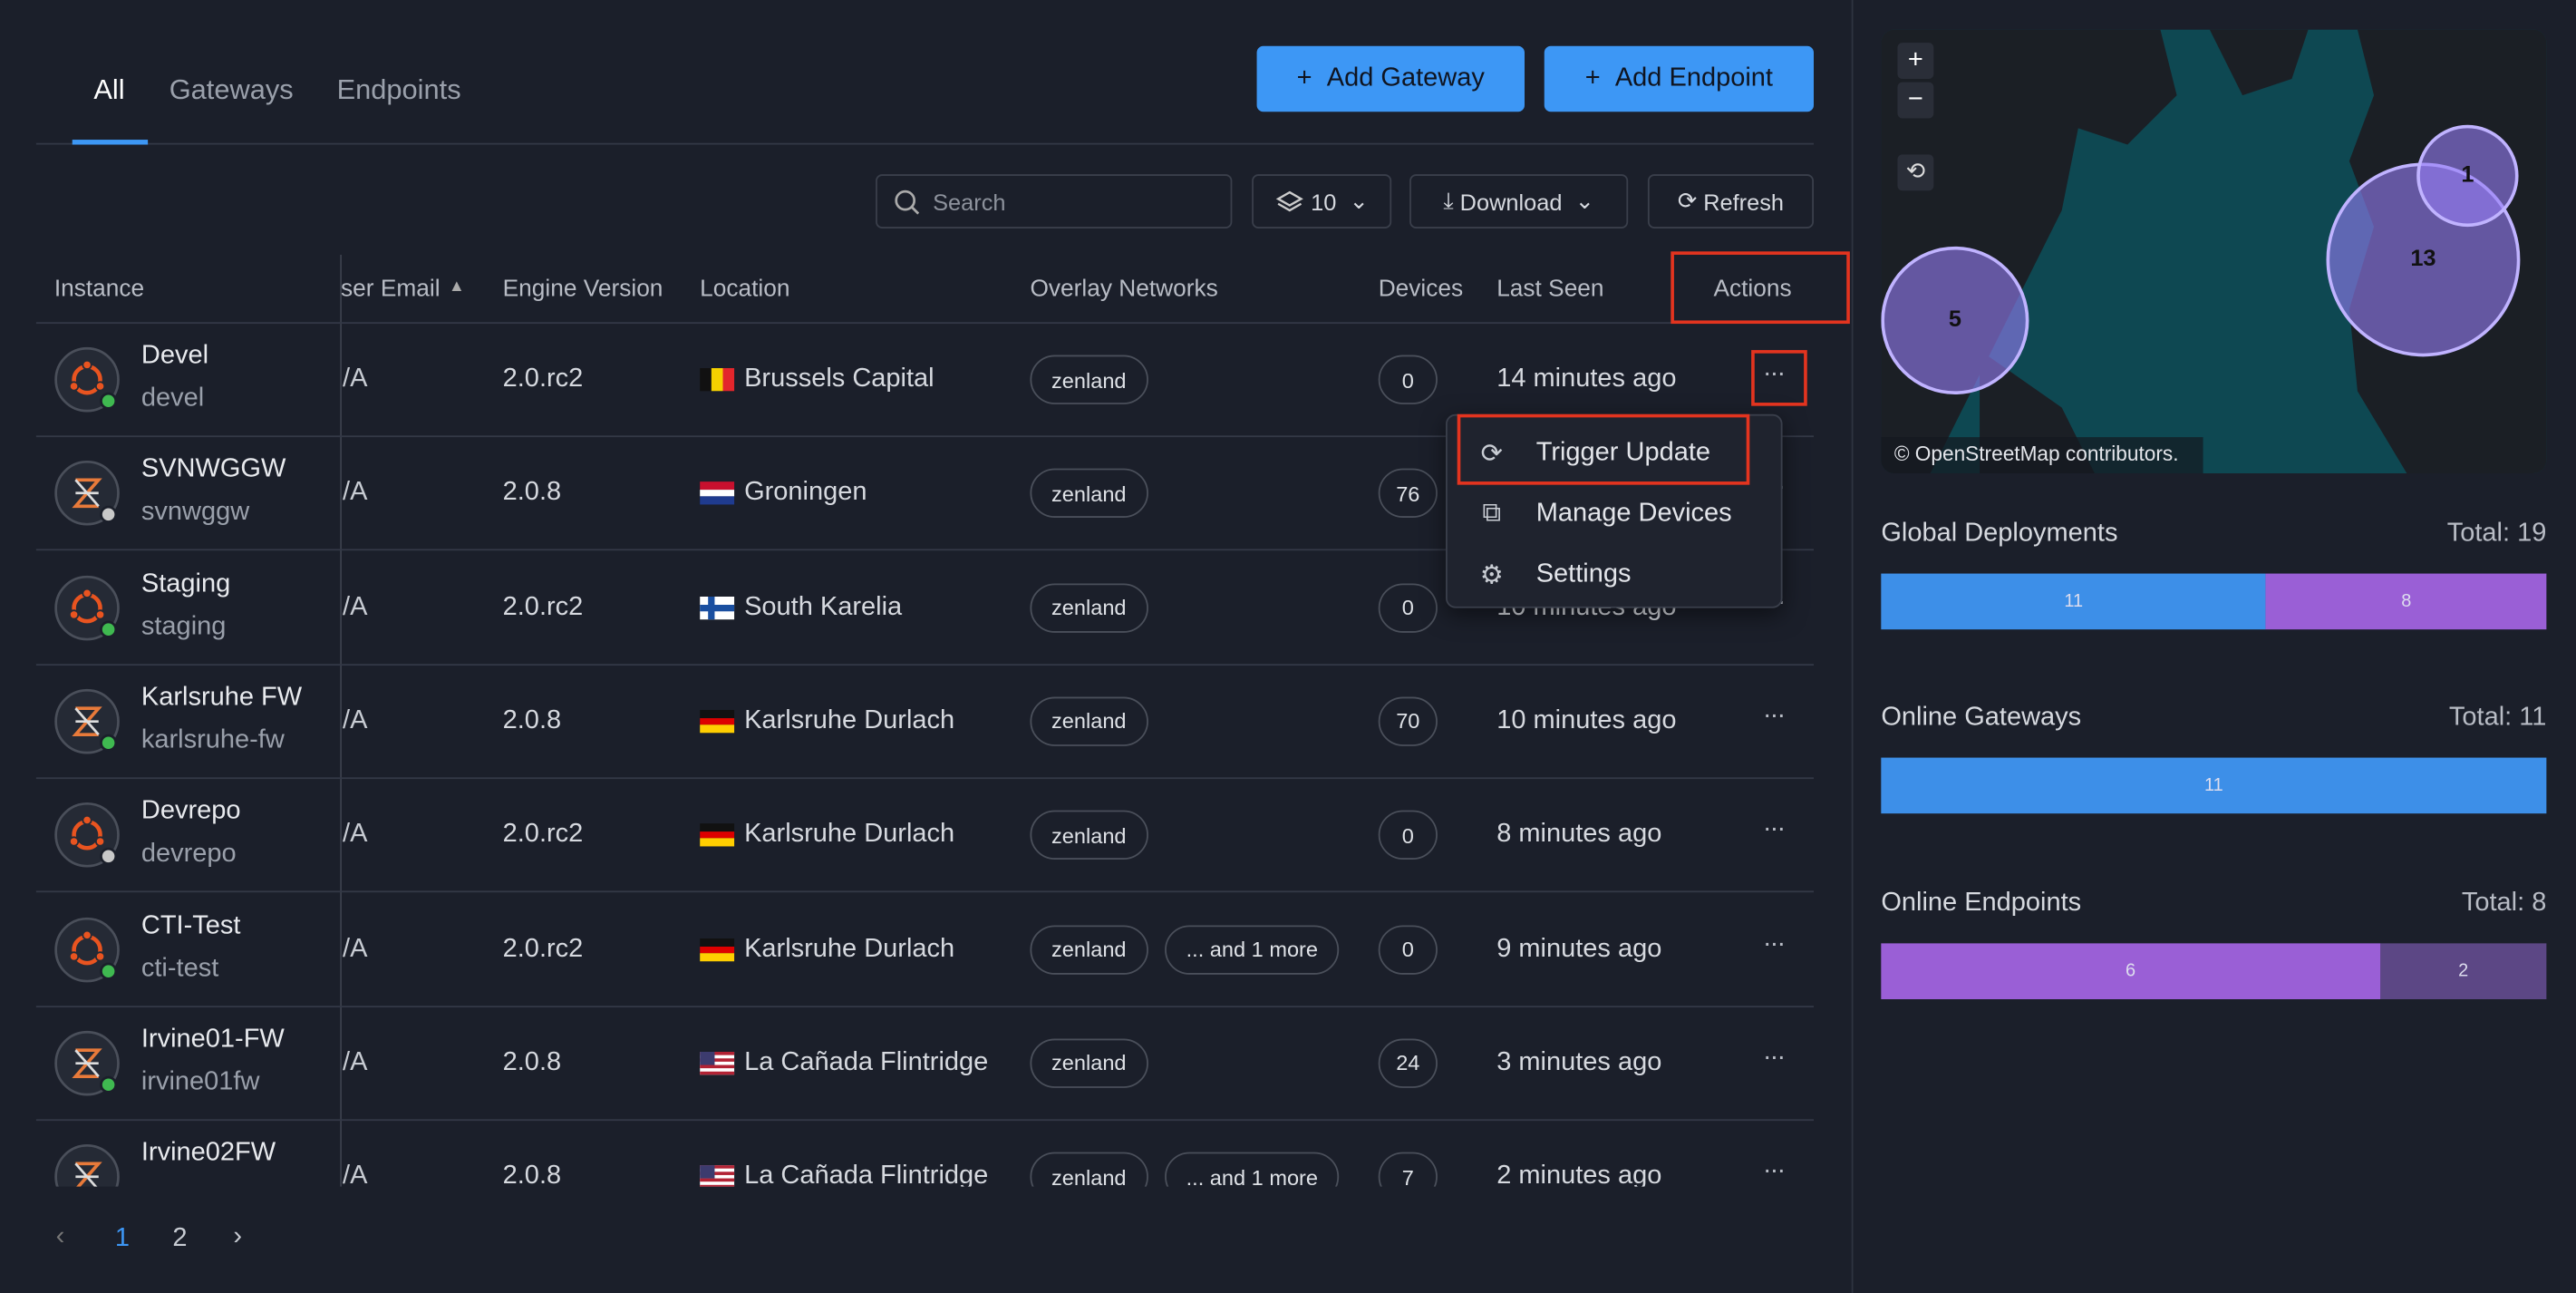 The image size is (2576, 1293). Describe the element at coordinates (1915, 61) in the screenshot. I see `zoom-in` at that location.